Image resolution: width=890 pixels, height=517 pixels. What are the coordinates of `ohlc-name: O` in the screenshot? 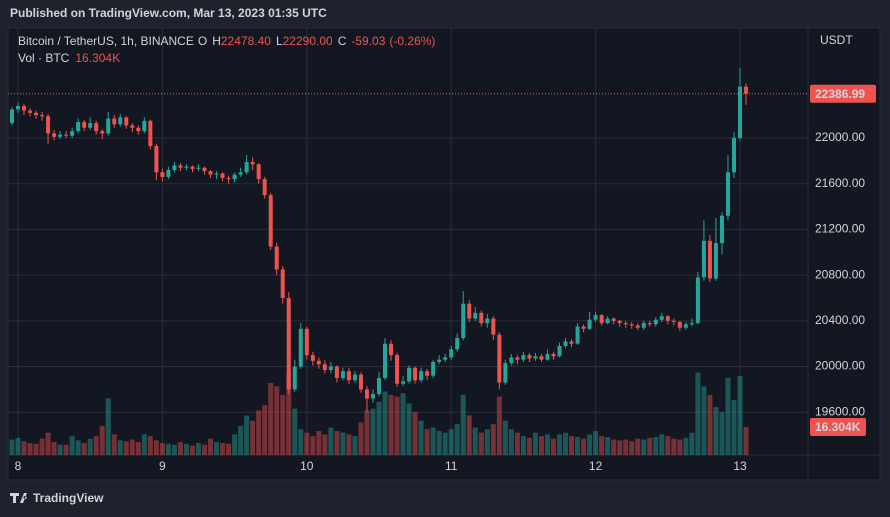 It's located at (202, 41).